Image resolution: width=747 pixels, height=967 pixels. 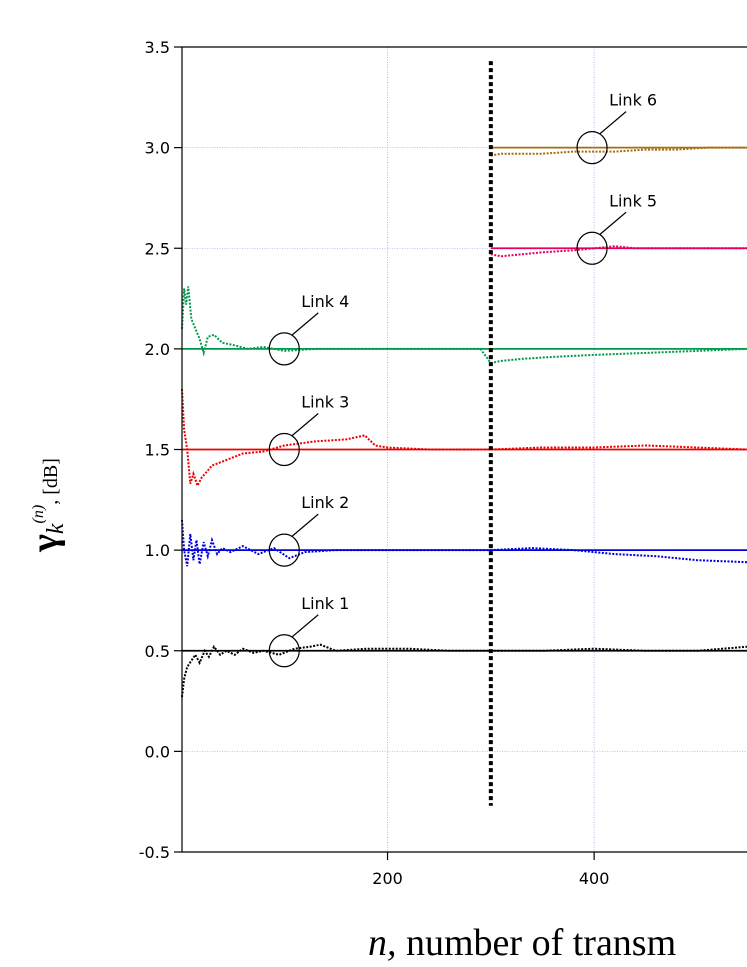 What do you see at coordinates (157, 349) in the screenshot?
I see `y-tick-label: 2.0` at bounding box center [157, 349].